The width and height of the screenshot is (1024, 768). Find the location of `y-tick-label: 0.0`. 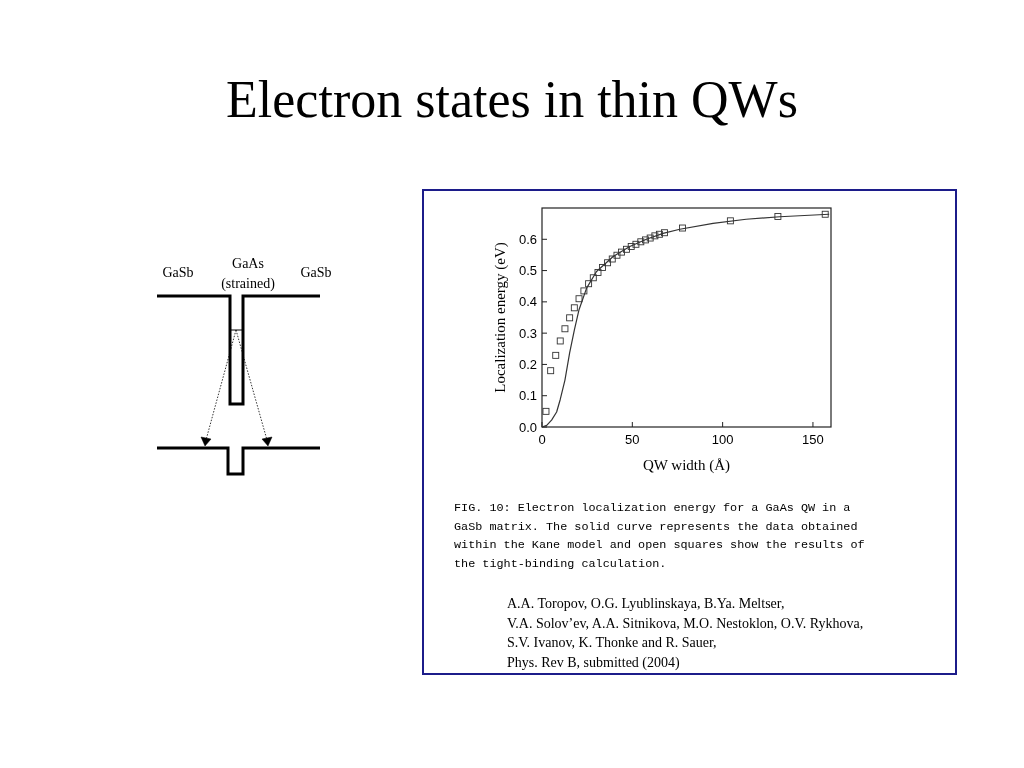

y-tick-label: 0.0 is located at coordinates (527, 427).